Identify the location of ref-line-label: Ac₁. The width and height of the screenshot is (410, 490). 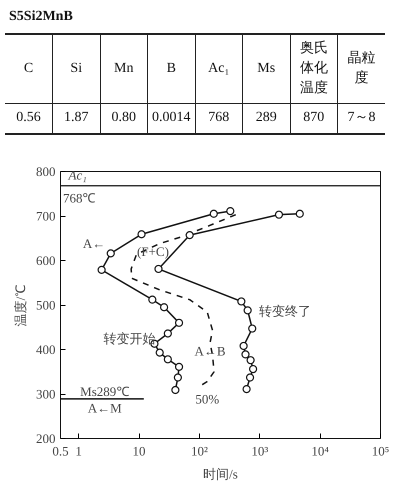
(77, 175).